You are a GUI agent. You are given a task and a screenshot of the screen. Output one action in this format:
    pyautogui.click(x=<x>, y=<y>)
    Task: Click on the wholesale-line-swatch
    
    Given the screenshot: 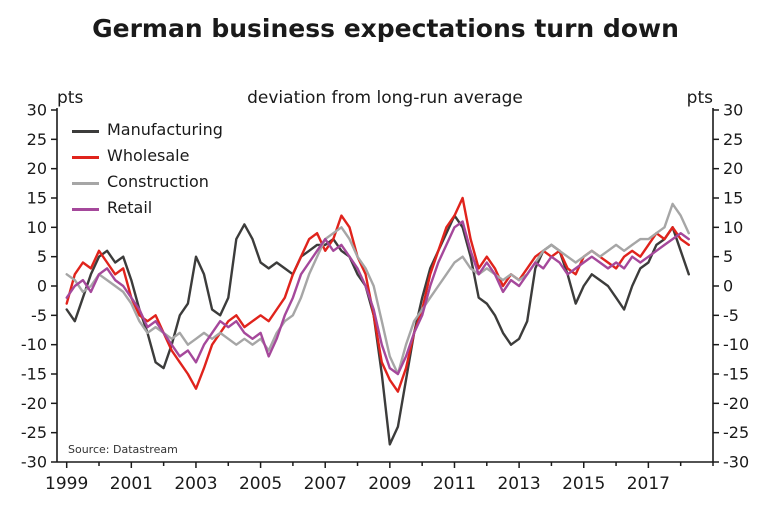 What is the action you would take?
    pyautogui.click(x=85, y=157)
    